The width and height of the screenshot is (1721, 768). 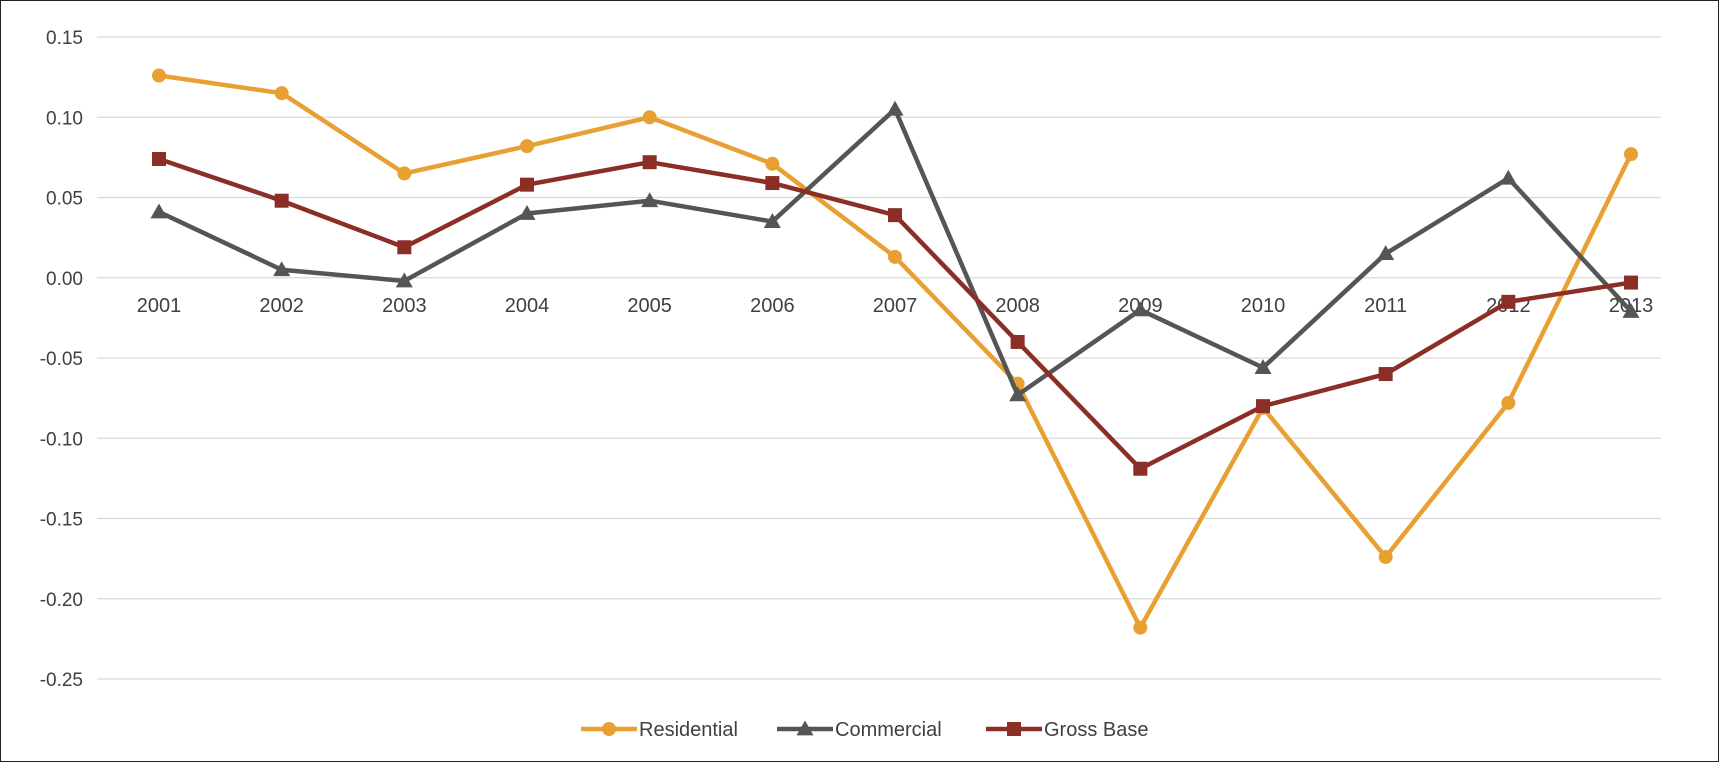 I want to click on legend-item-commercial: Commercial, so click(x=859, y=730).